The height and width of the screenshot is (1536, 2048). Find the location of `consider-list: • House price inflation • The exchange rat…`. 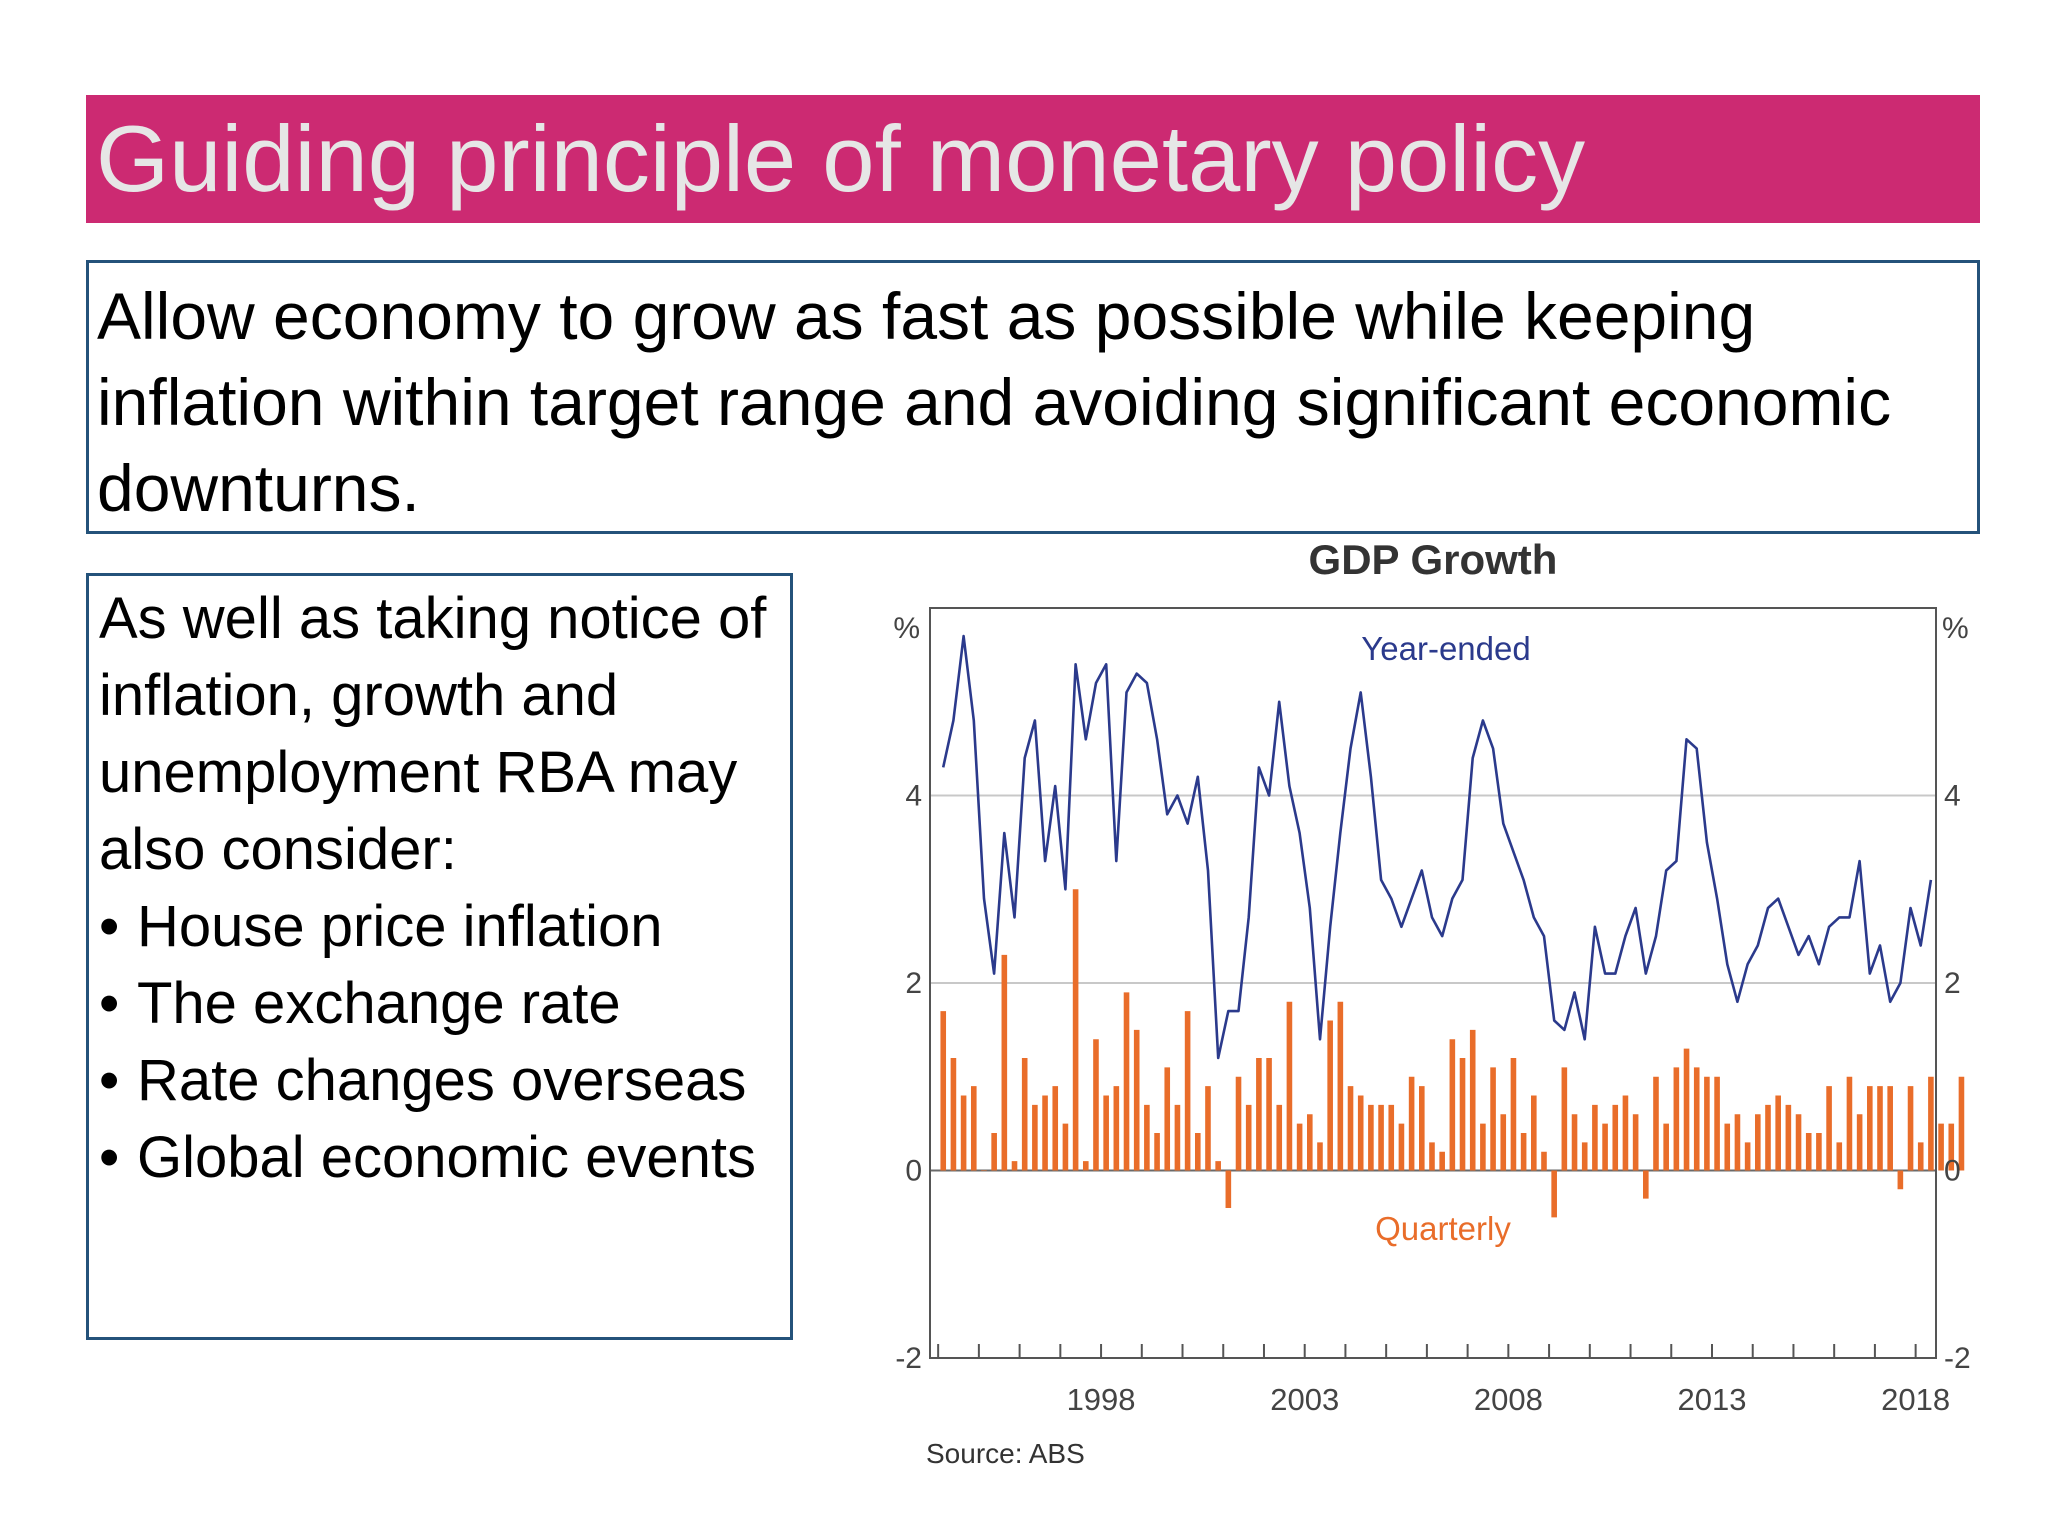

consider-list: • House price inflation • The exchange rat… is located at coordinates (440, 1042).